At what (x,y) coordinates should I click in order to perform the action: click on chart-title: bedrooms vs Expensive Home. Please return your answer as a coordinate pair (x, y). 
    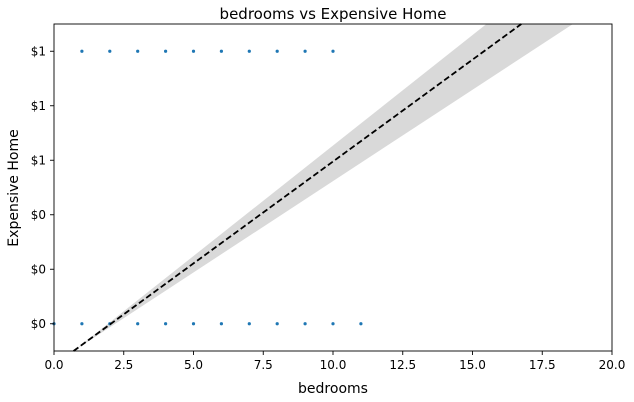
    Looking at the image, I should click on (333, 14).